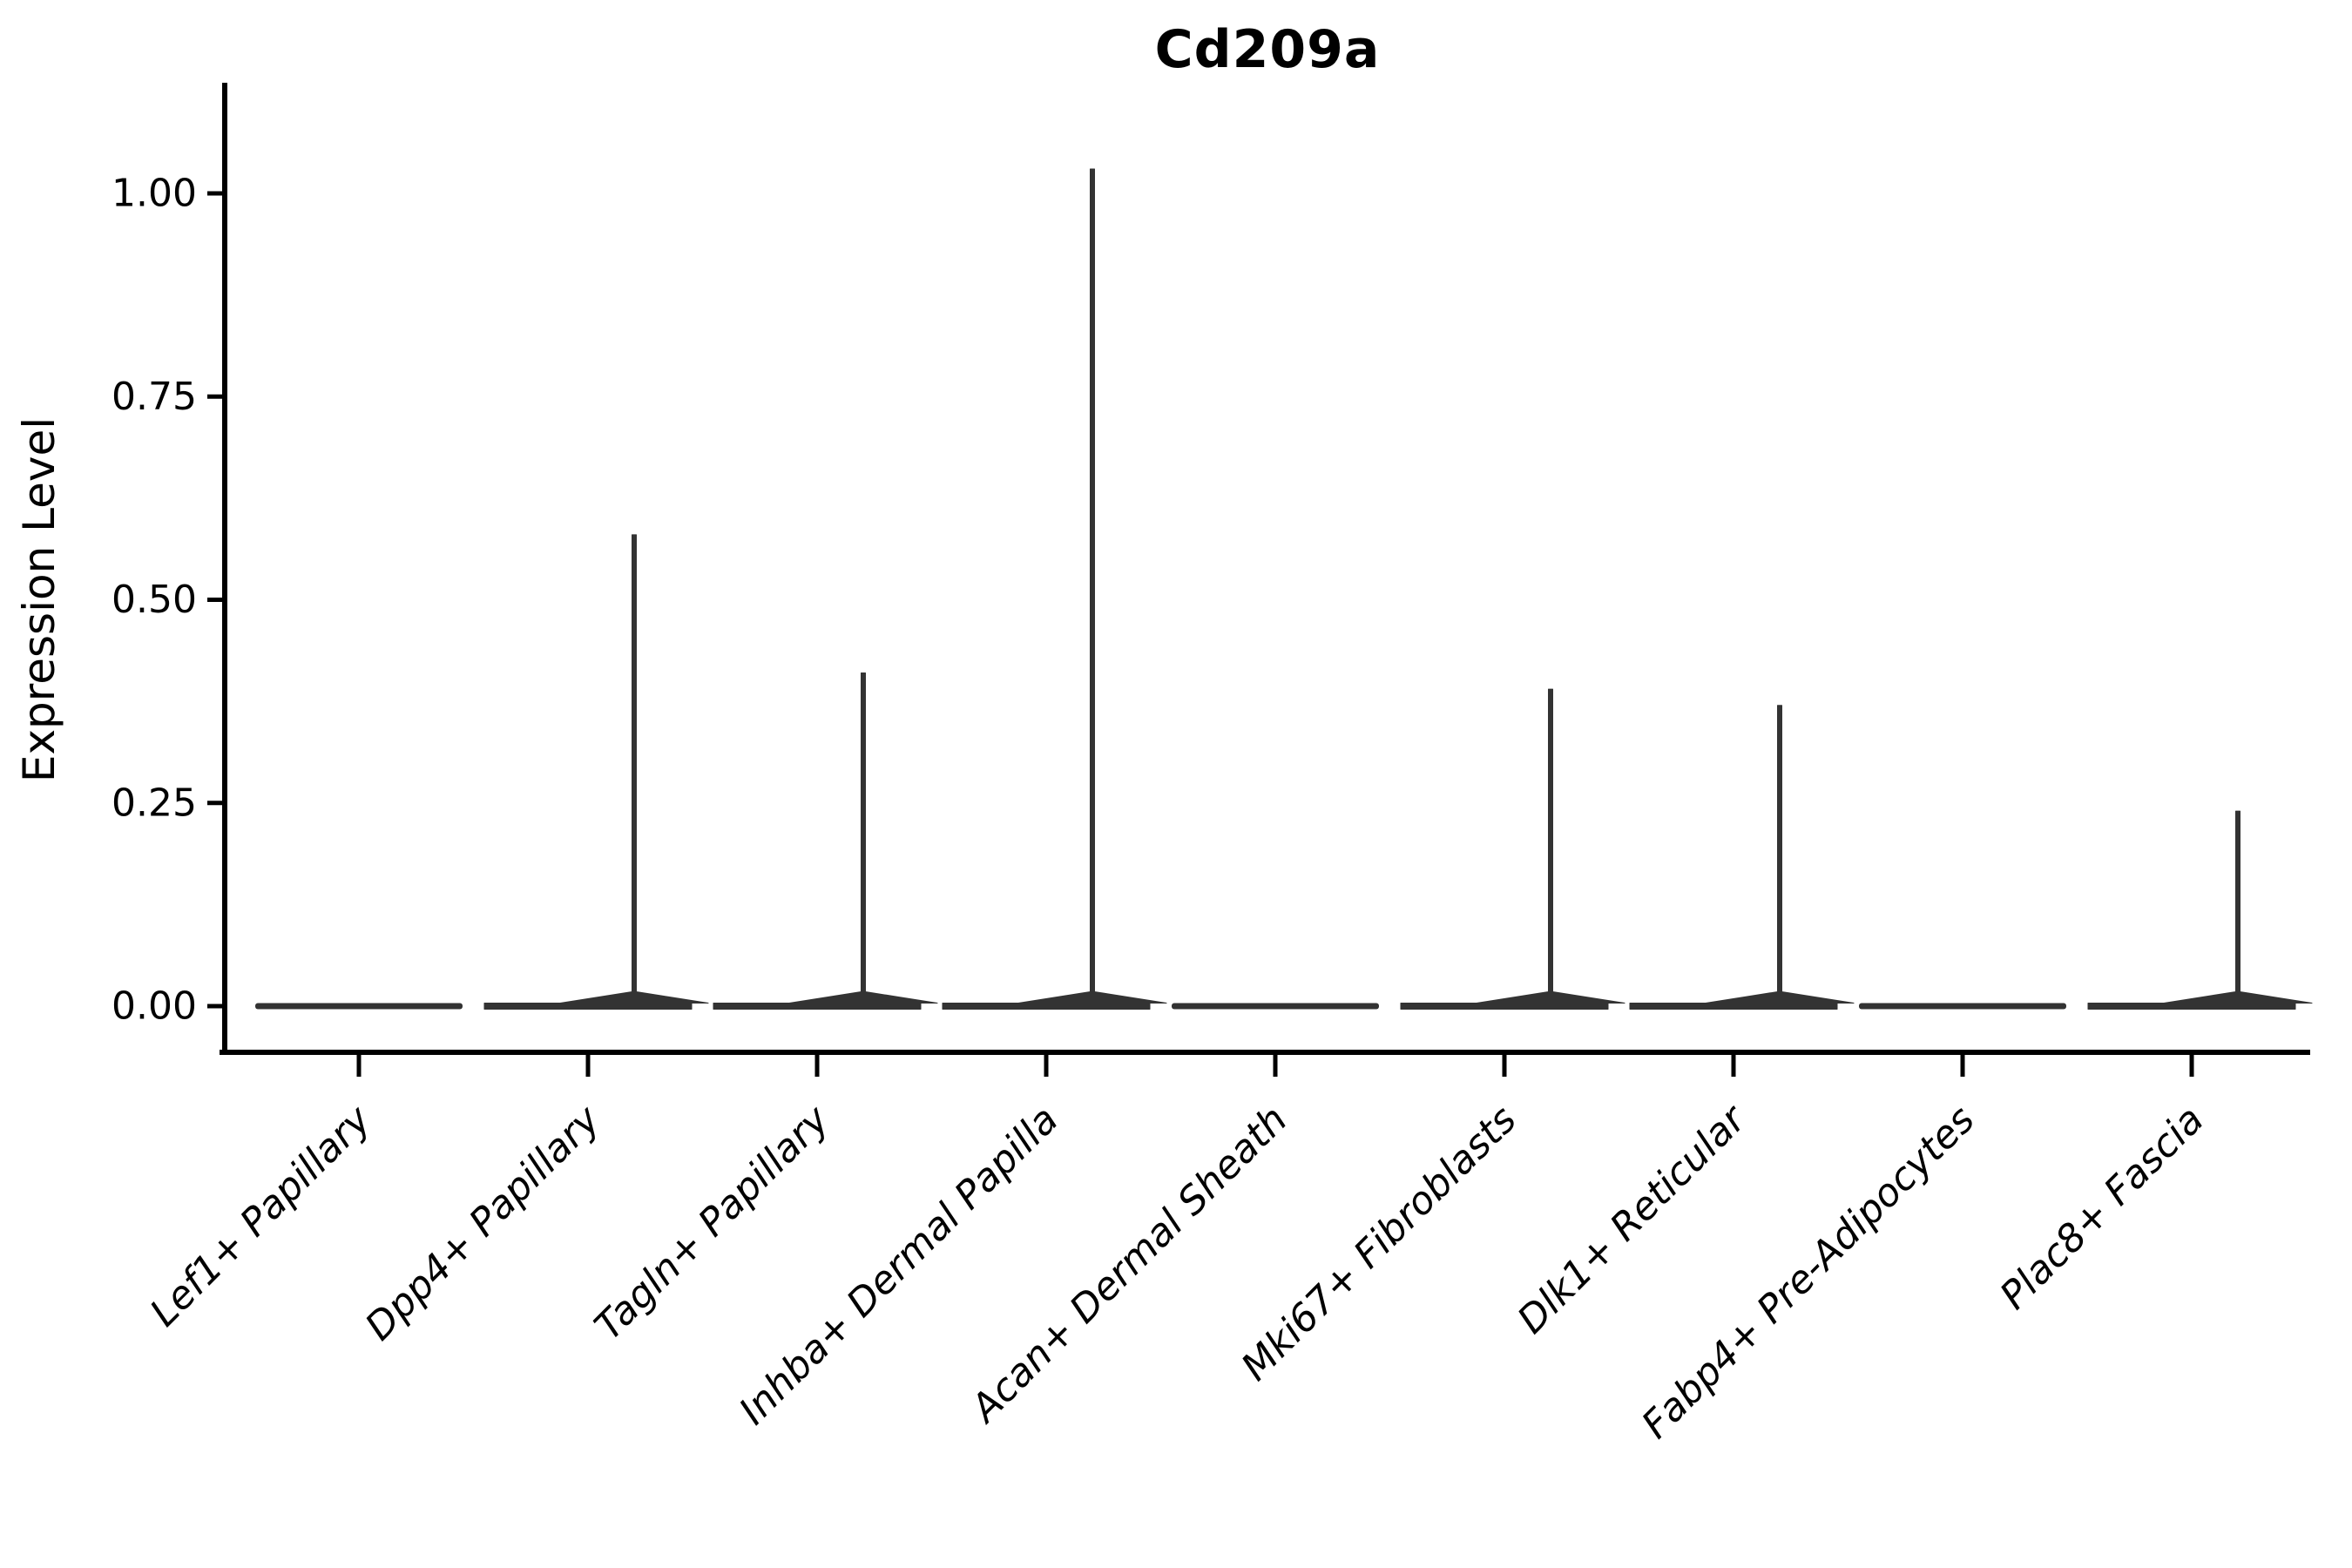  I want to click on x-tick-label: Lef1+ Papillary, so click(261, 1216).